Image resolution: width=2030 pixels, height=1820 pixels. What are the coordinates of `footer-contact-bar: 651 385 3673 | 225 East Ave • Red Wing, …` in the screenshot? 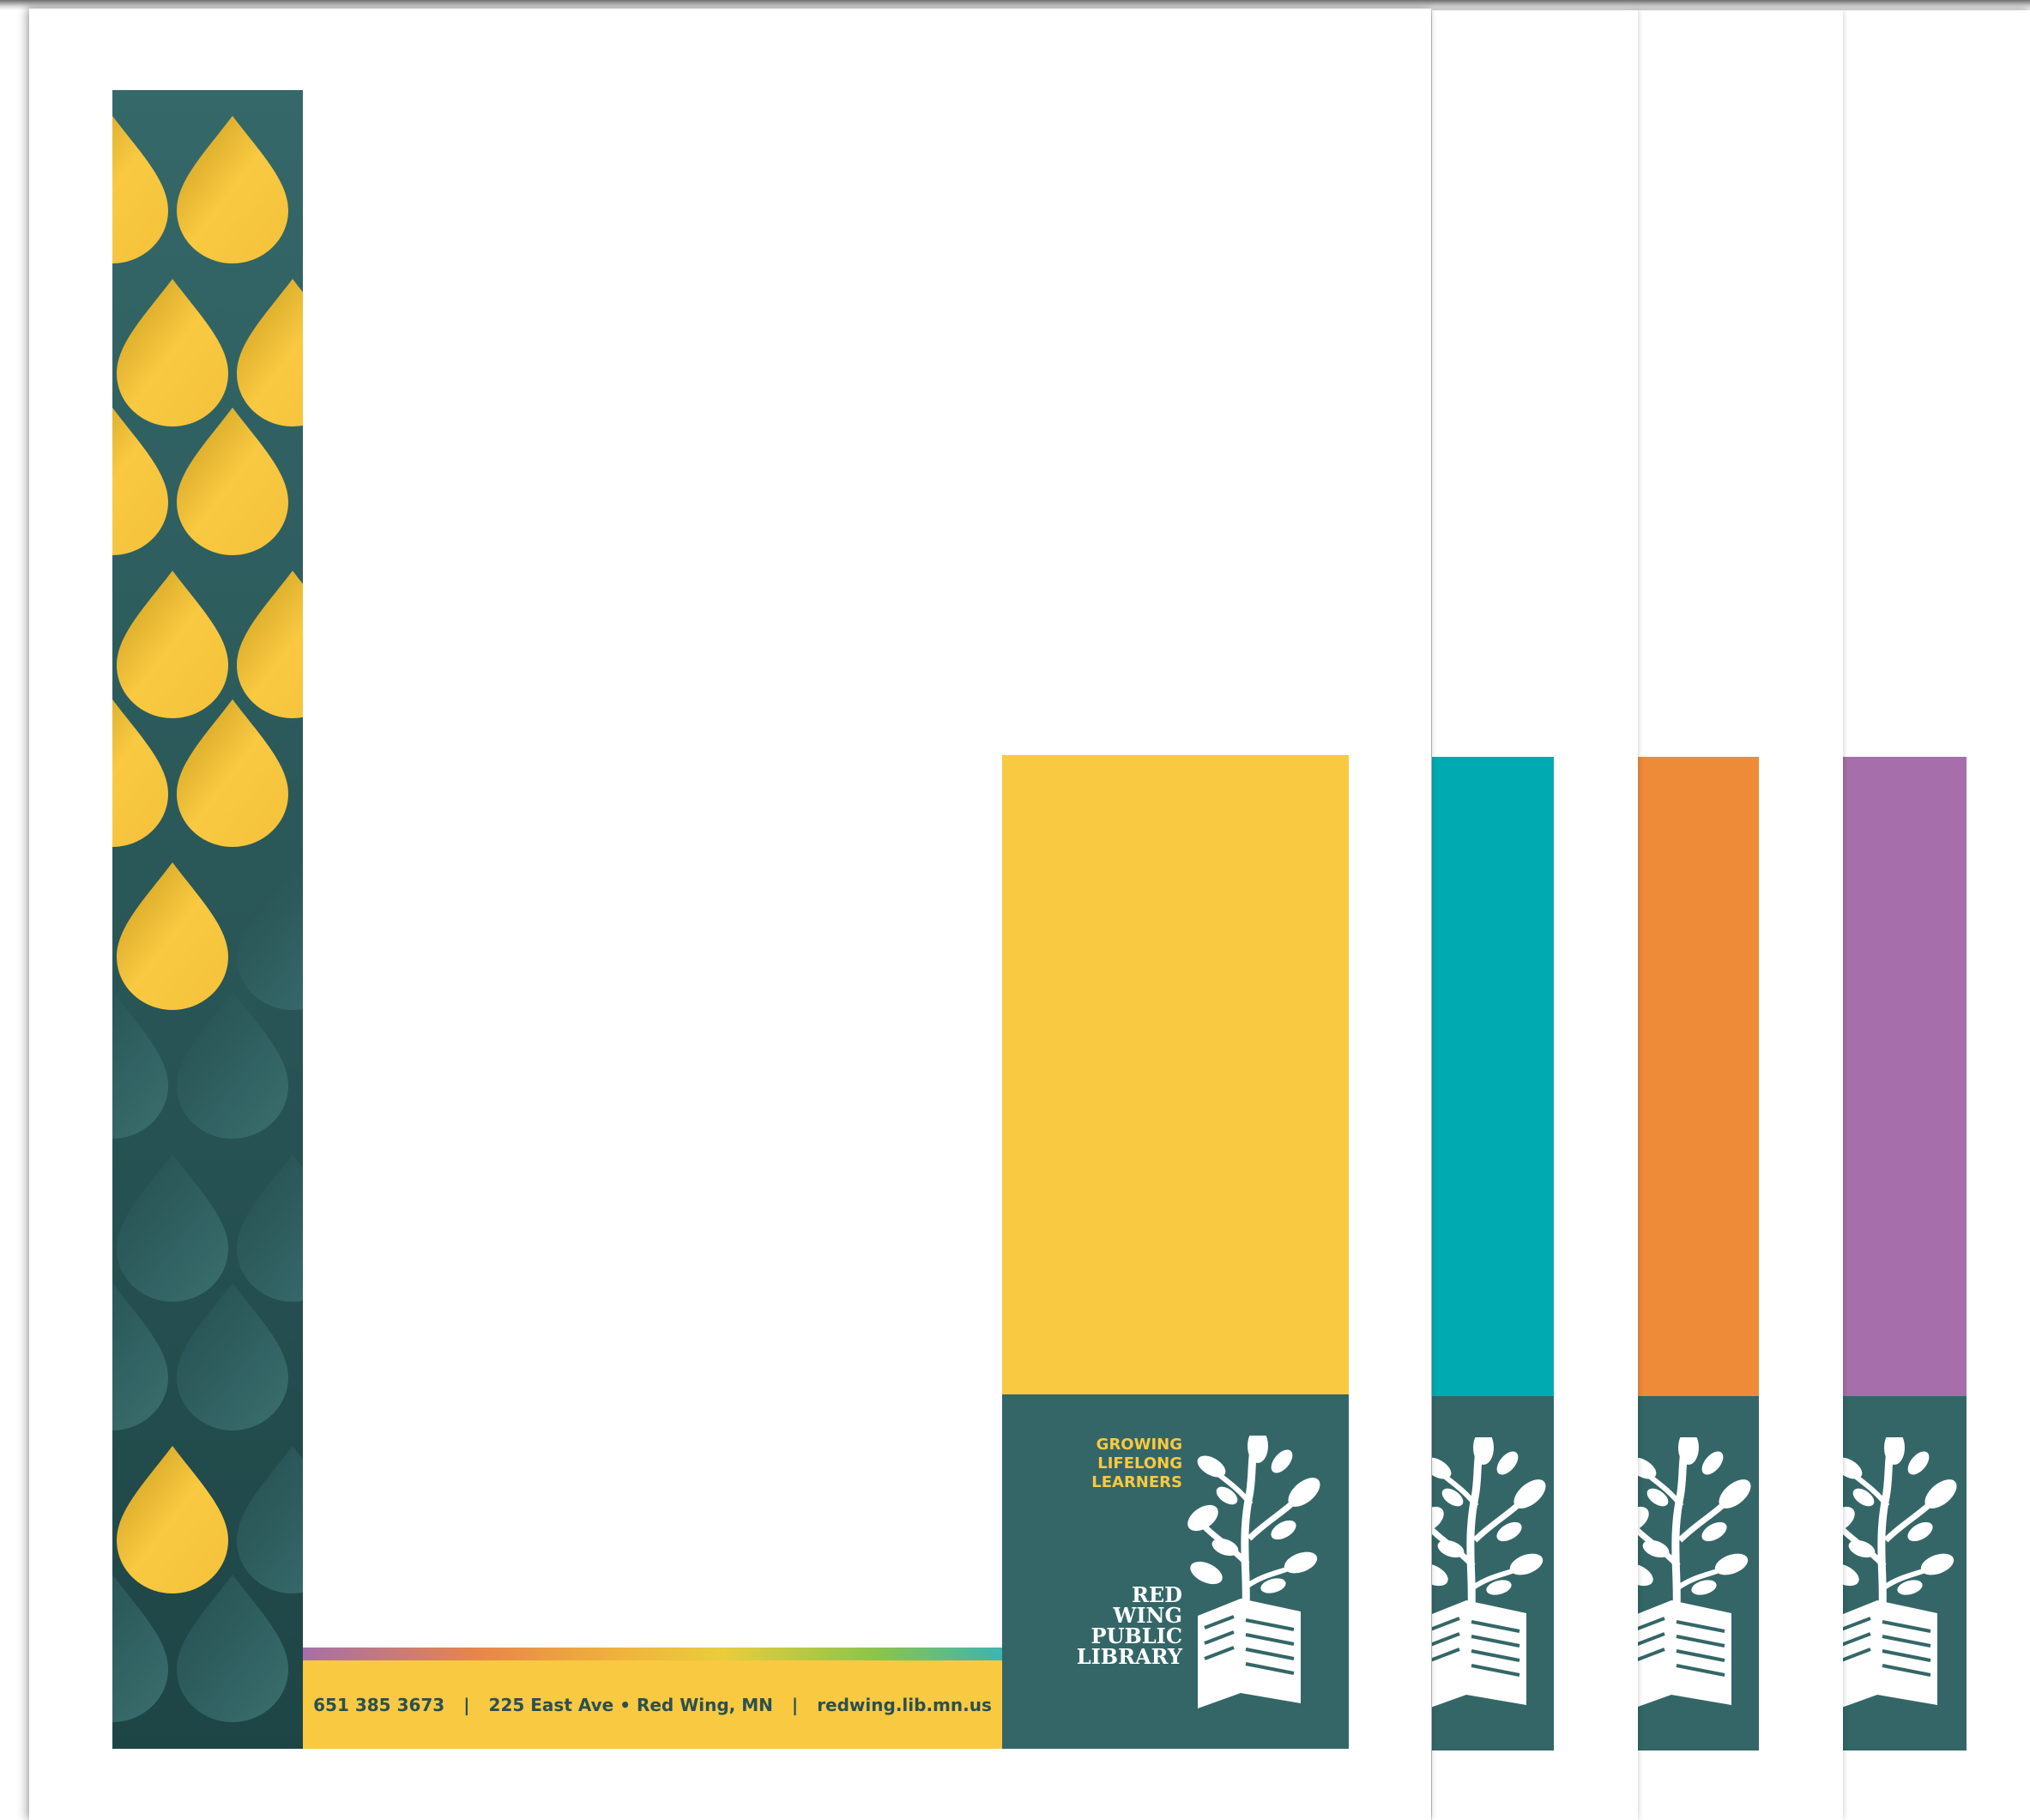 It's located at (653, 1704).